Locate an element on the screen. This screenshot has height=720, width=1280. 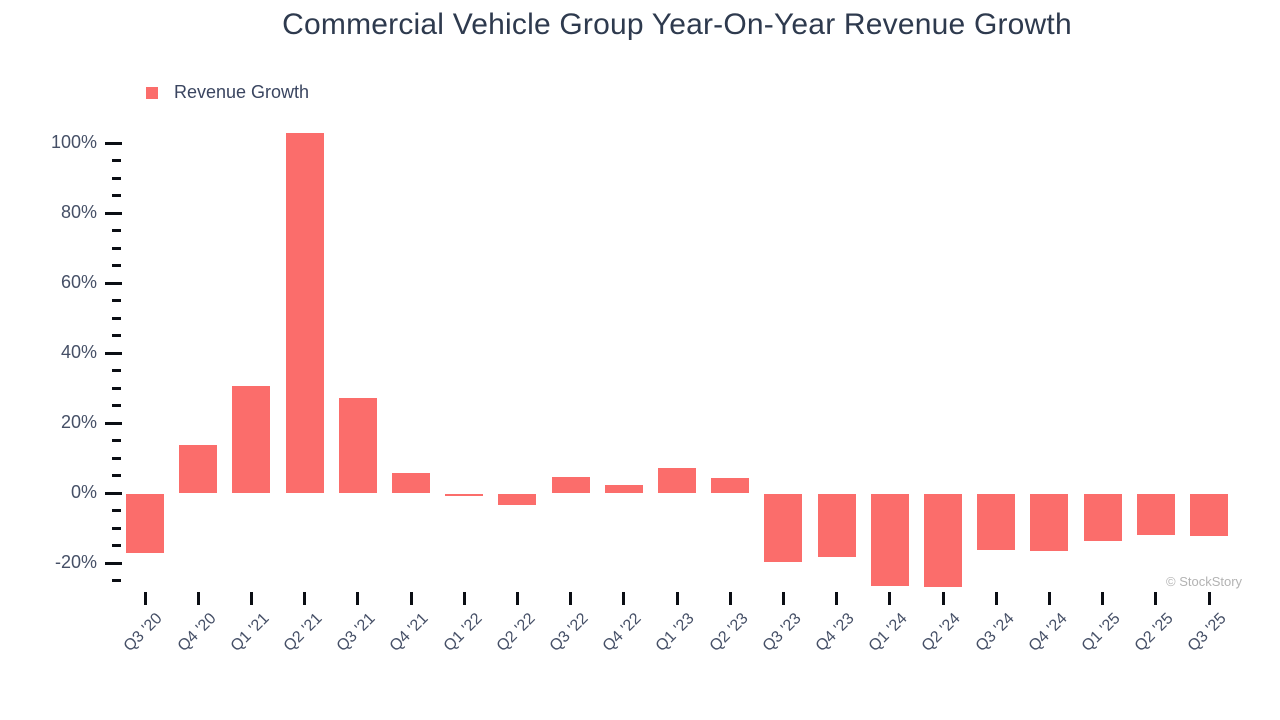
y-tick-label: 100% is located at coordinates (73, 142).